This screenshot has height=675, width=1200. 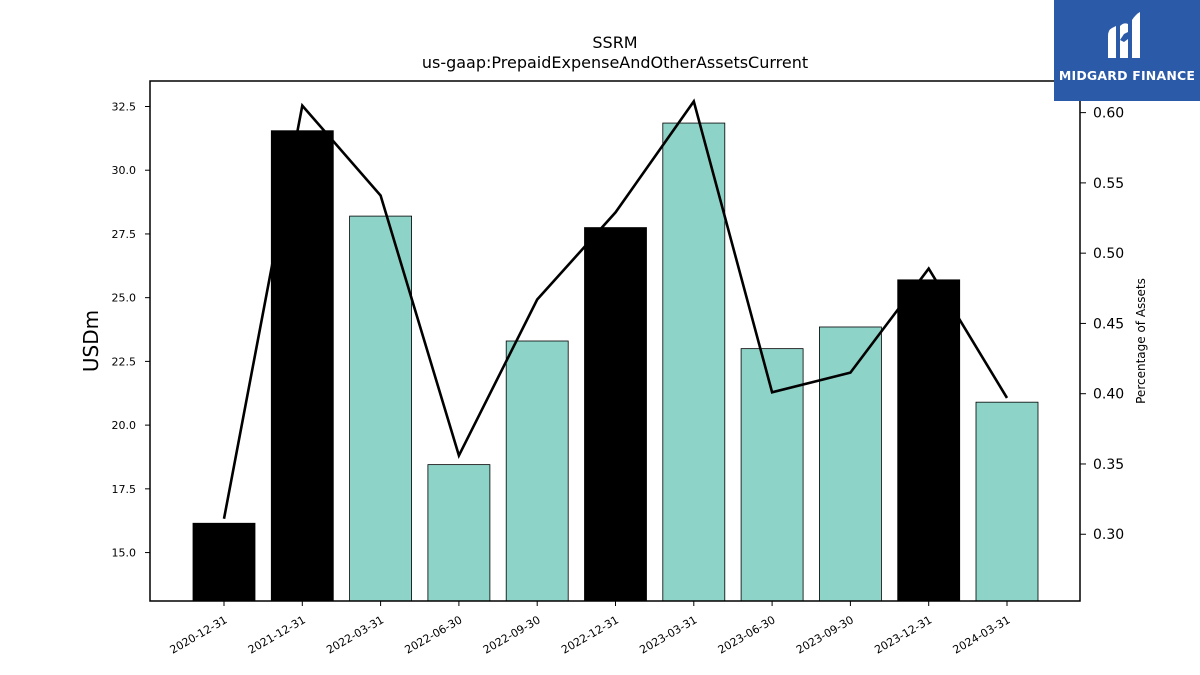 I want to click on x-tick-label: 2022-09-30, so click(x=512, y=634).